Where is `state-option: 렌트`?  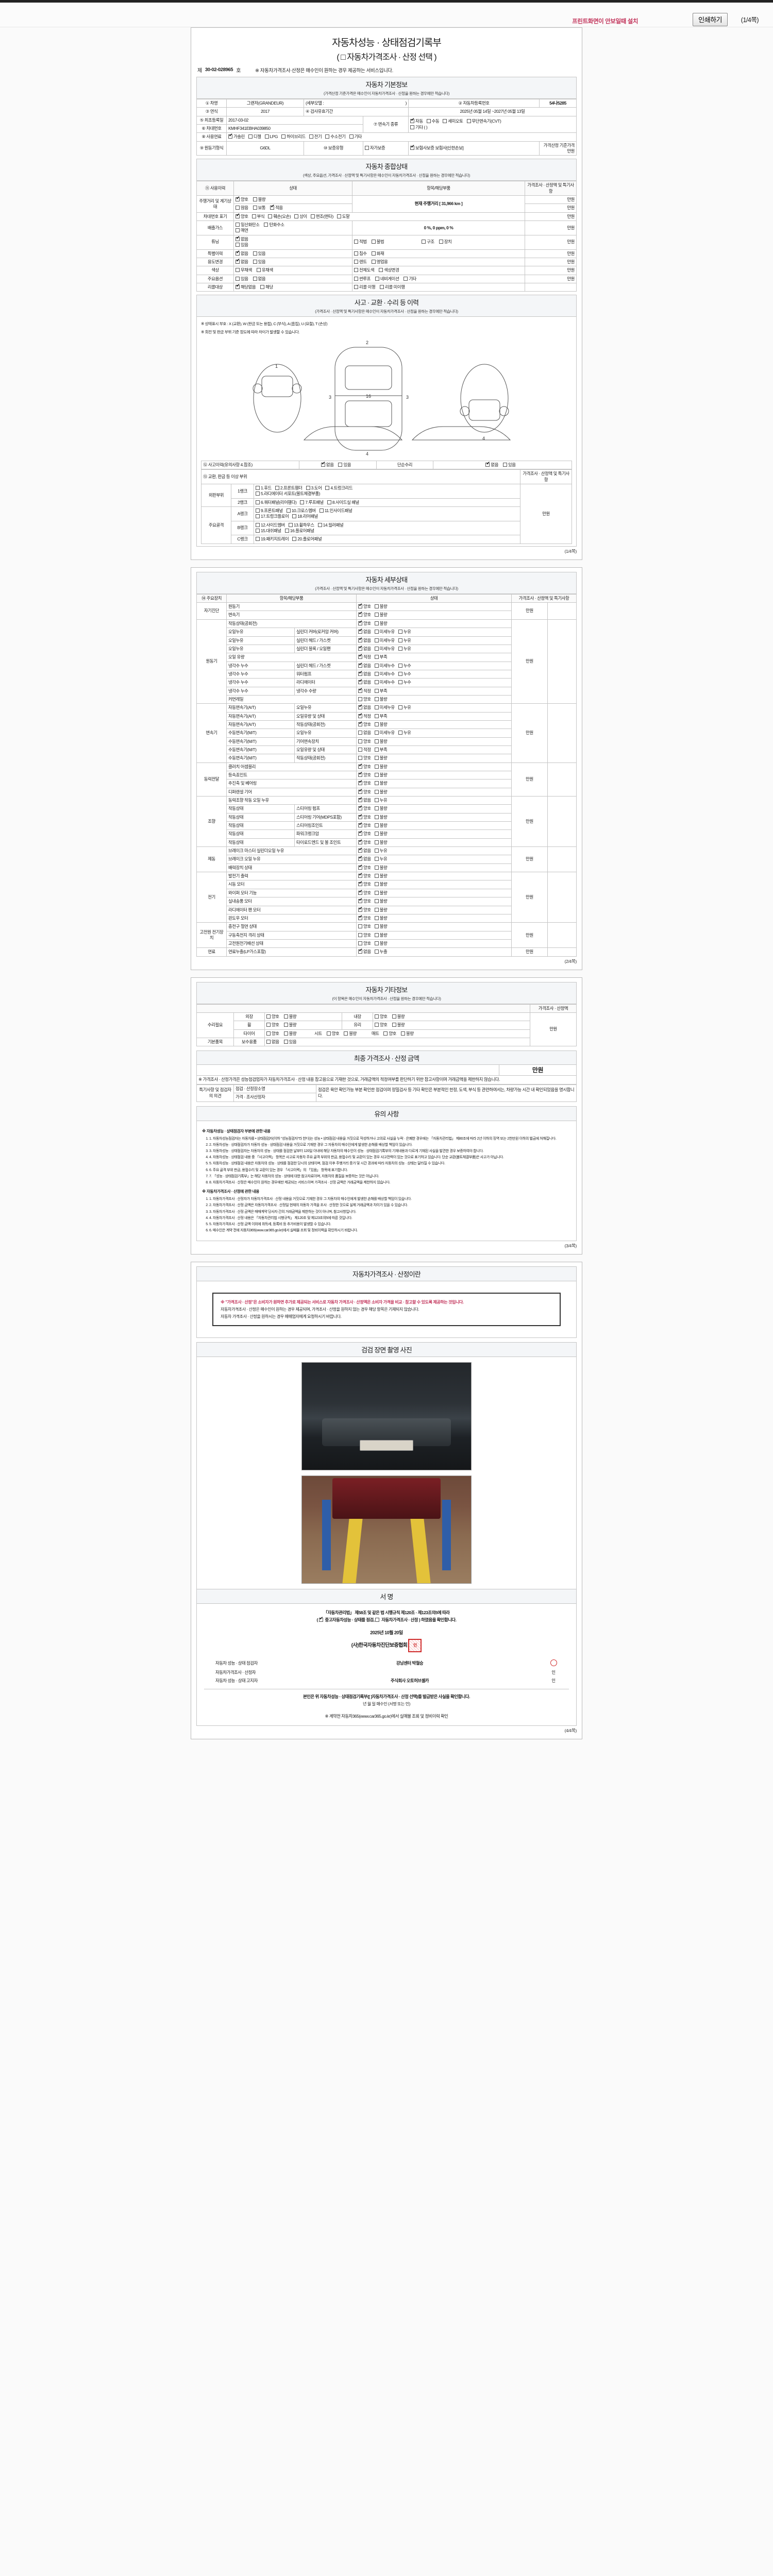 state-option: 렌트 is located at coordinates (360, 262).